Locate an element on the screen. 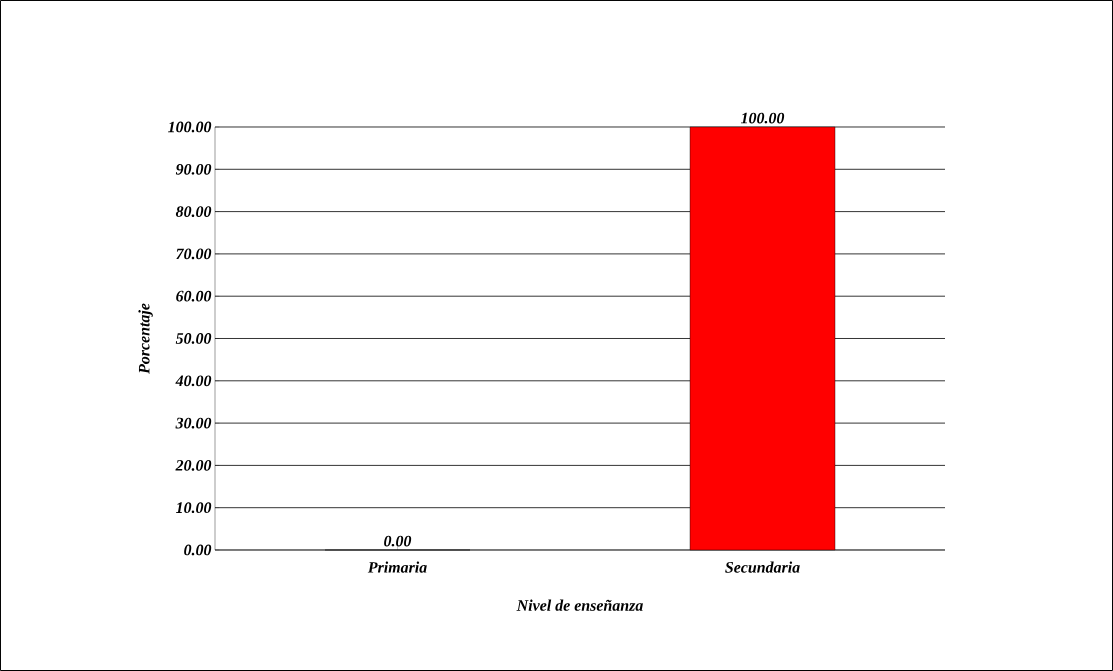 The image size is (1113, 671). x-tick-label: Secundaria is located at coordinates (762, 567).